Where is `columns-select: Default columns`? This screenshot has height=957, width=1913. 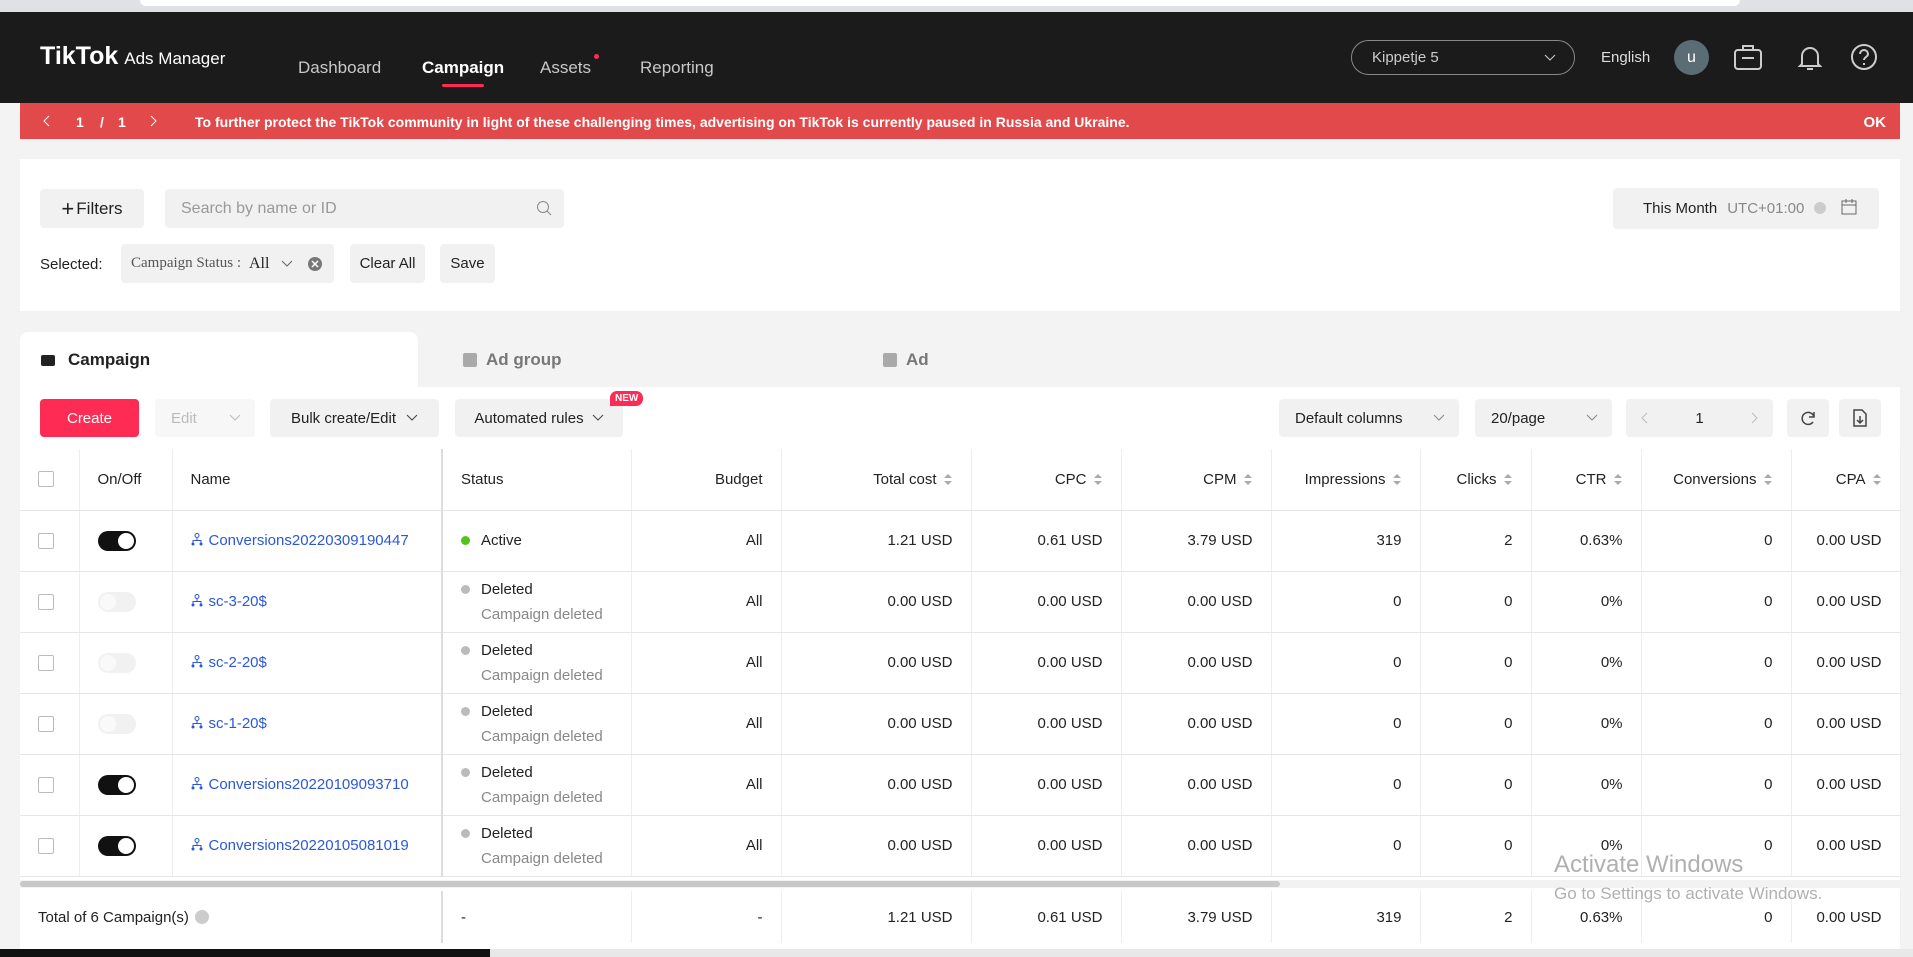 columns-select: Default columns is located at coordinates (1369, 418).